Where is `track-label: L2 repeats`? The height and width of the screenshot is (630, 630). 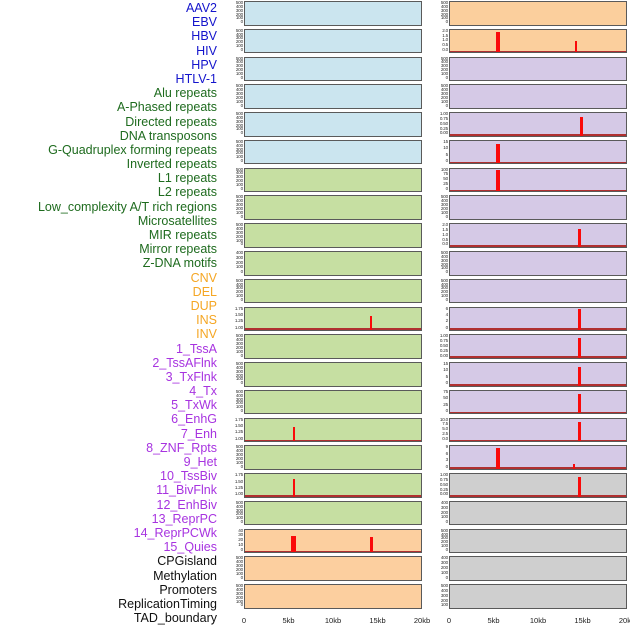 track-label: L2 repeats is located at coordinates (187, 192).